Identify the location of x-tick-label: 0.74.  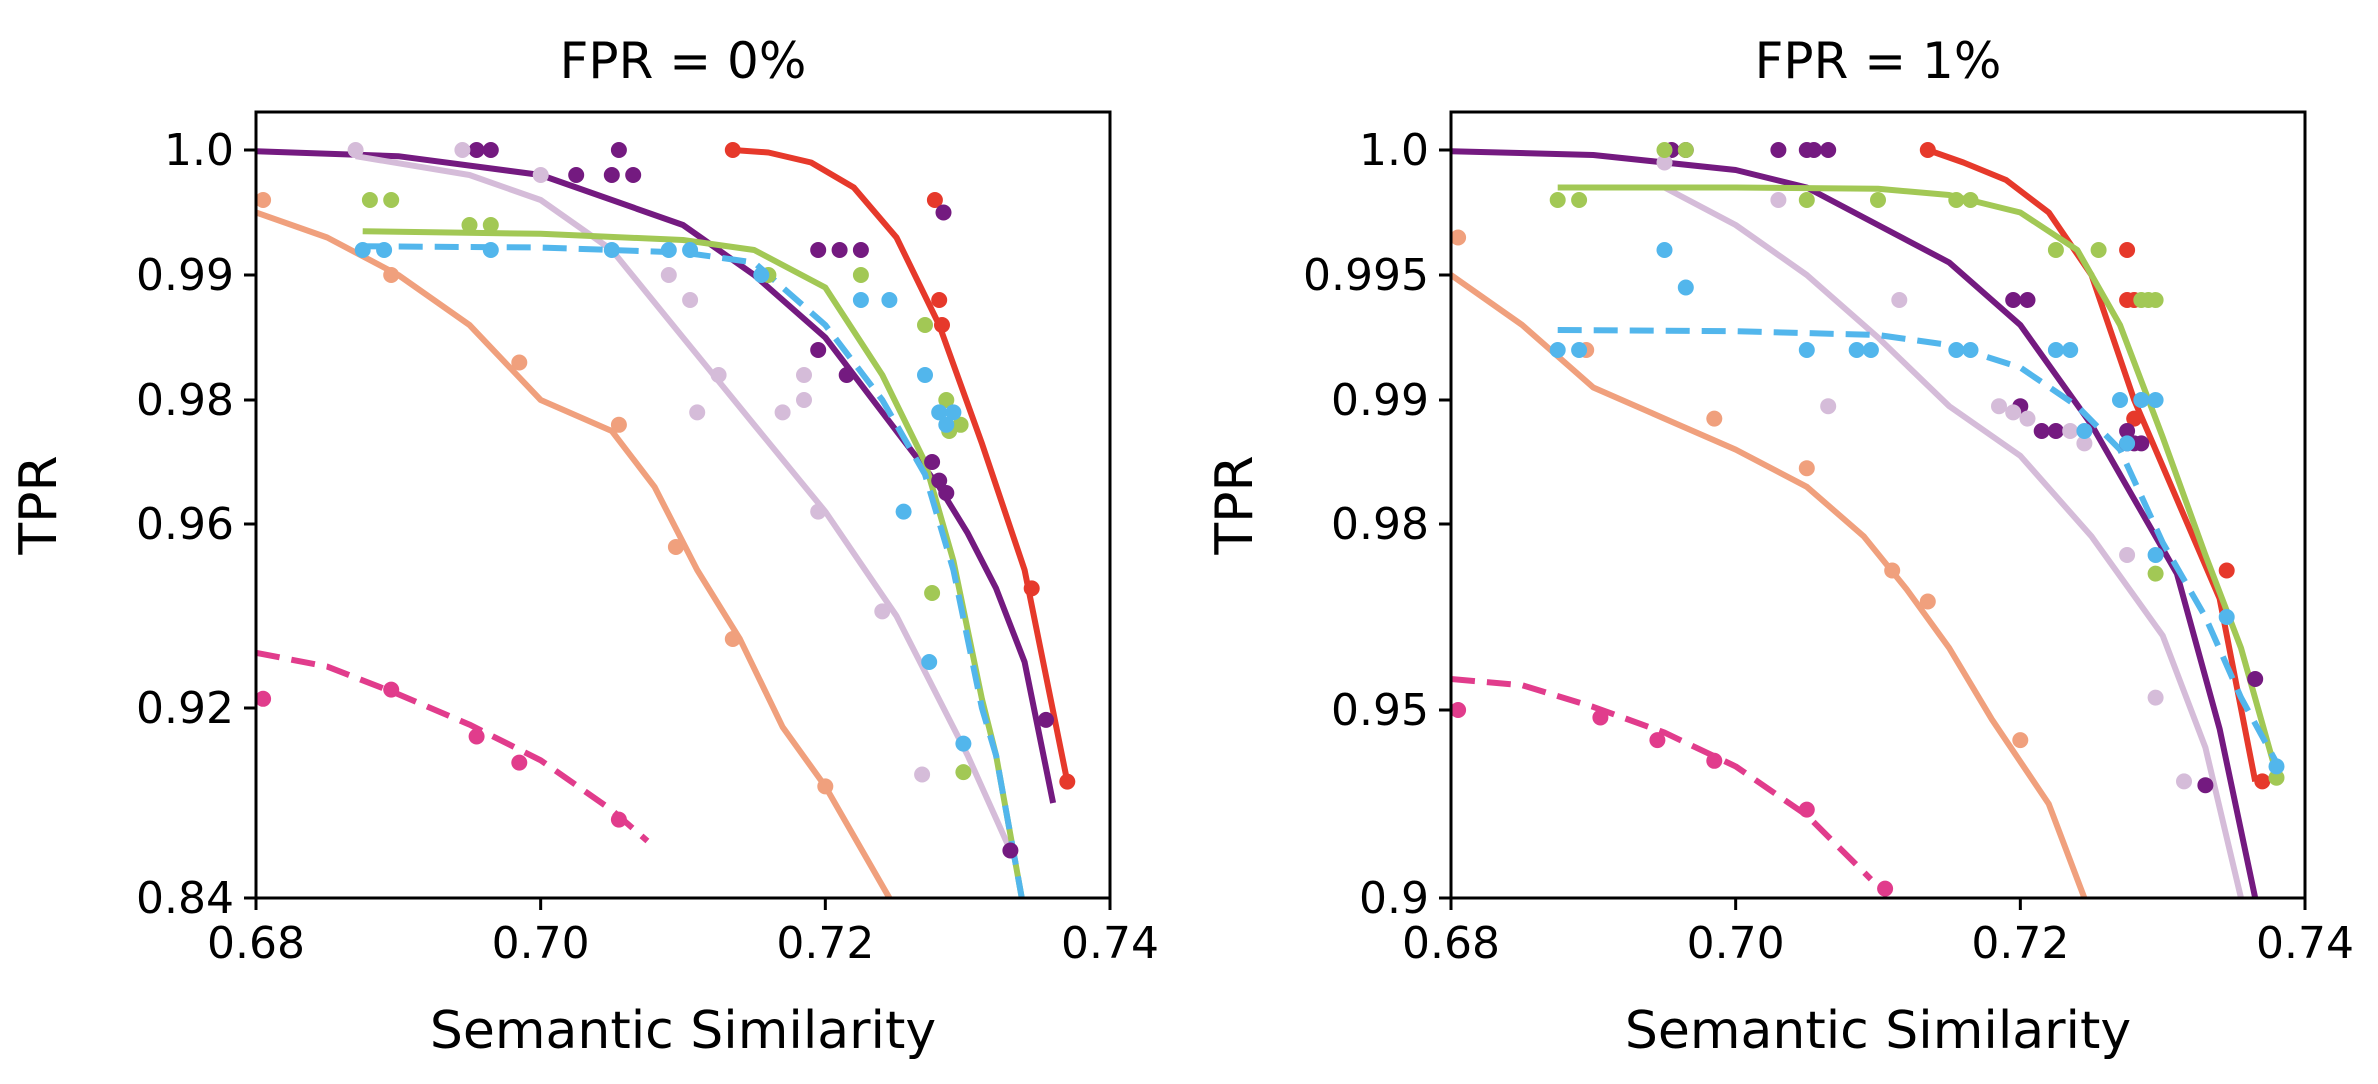
(2305, 943).